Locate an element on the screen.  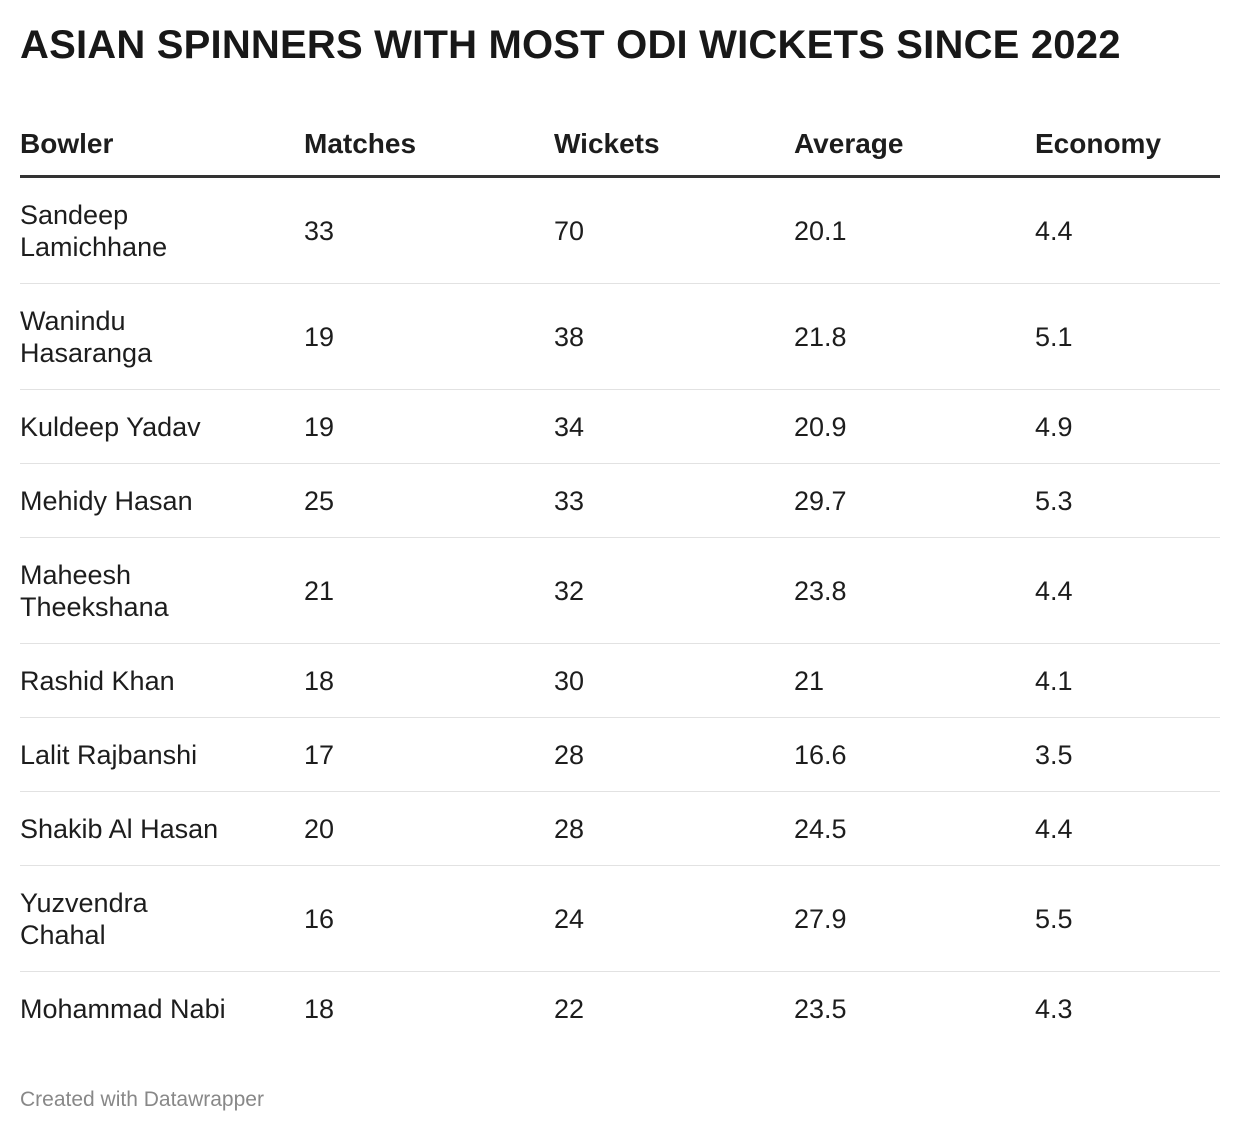
cell-wickets: 33 is located at coordinates (569, 500).